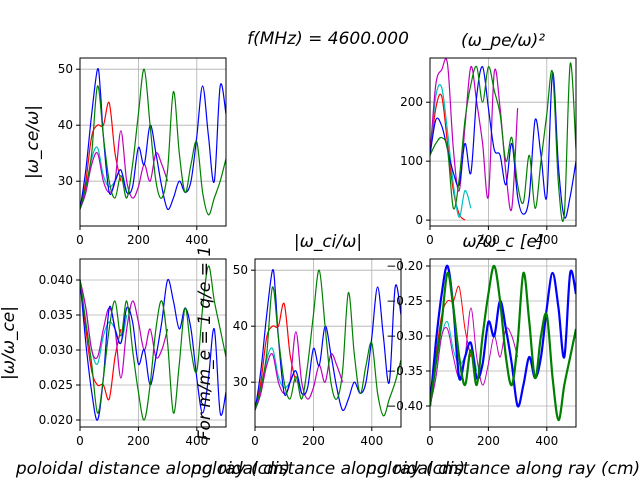 The width and height of the screenshot is (640, 480). I want to click on y-tick-label-wpe-1: 100, so click(411, 161).